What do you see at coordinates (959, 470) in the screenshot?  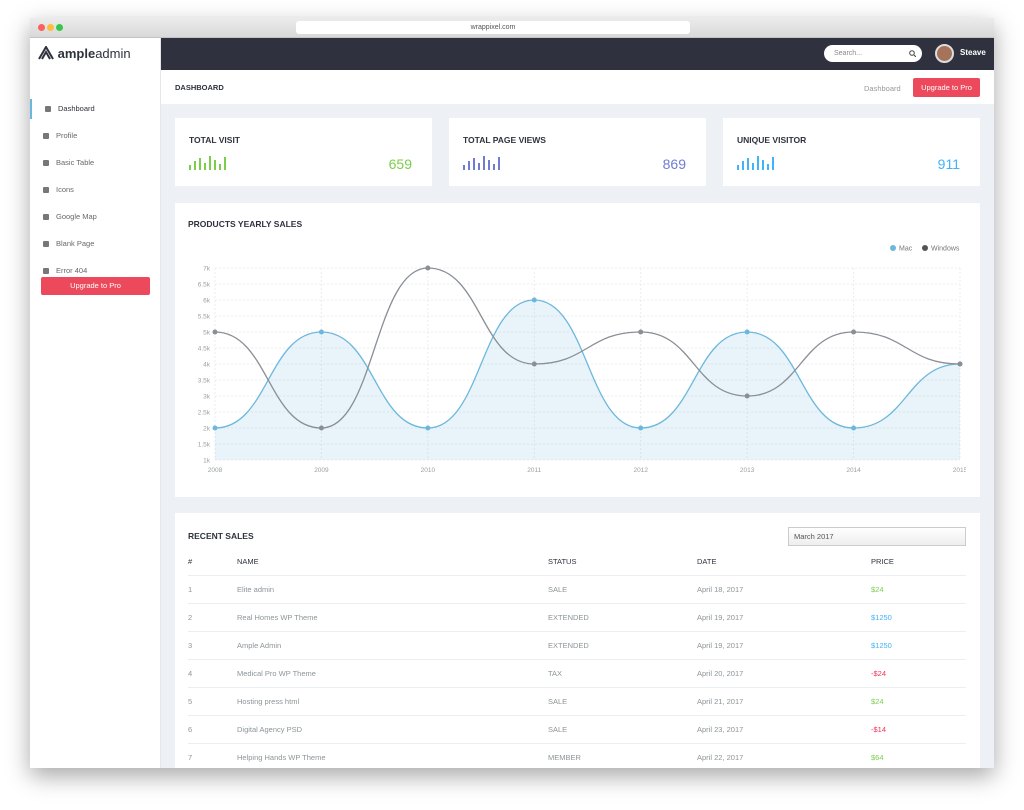 I see `x-tick-label: 2015` at bounding box center [959, 470].